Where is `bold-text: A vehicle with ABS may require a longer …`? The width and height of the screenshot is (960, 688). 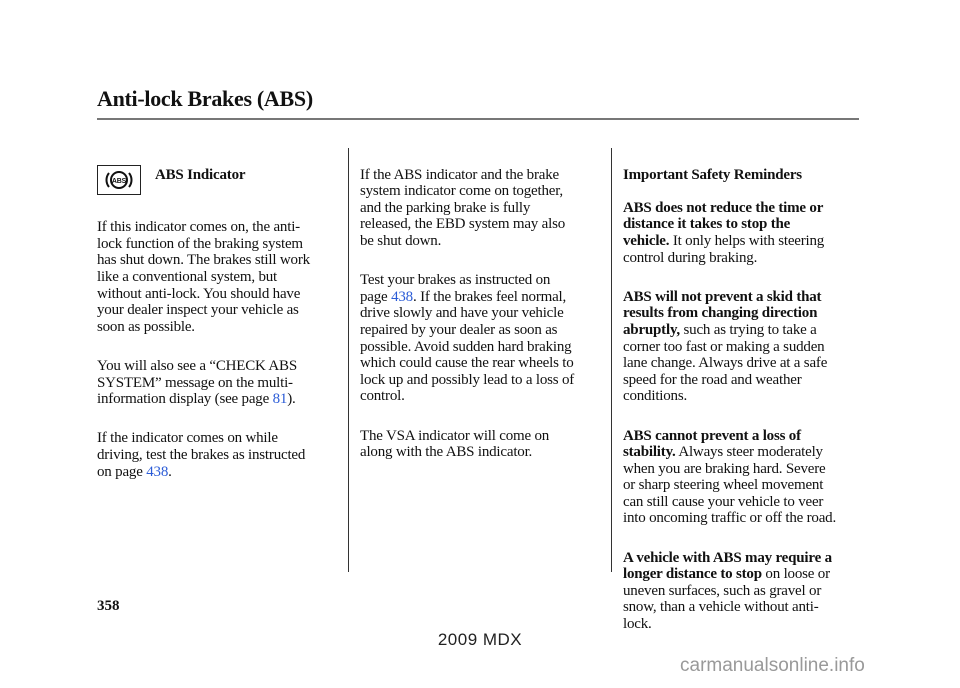
bold-text: A vehicle with ABS may require a longer … is located at coordinates (727, 566).